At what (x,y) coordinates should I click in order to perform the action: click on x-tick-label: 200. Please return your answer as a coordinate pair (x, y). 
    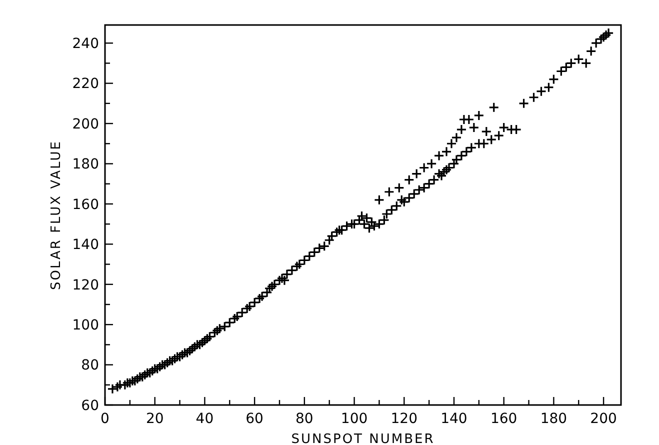
    Looking at the image, I should click on (603, 419).